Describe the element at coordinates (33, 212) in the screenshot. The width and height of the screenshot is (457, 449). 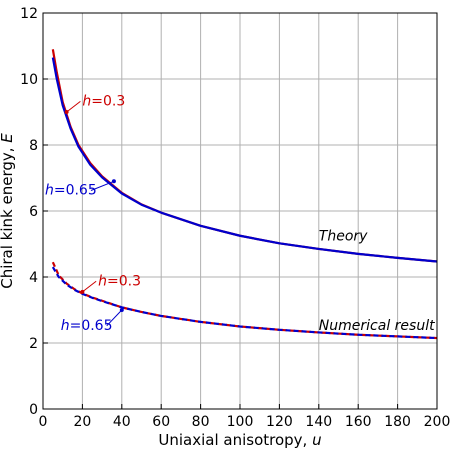
I see `y-tick-label: 6` at that location.